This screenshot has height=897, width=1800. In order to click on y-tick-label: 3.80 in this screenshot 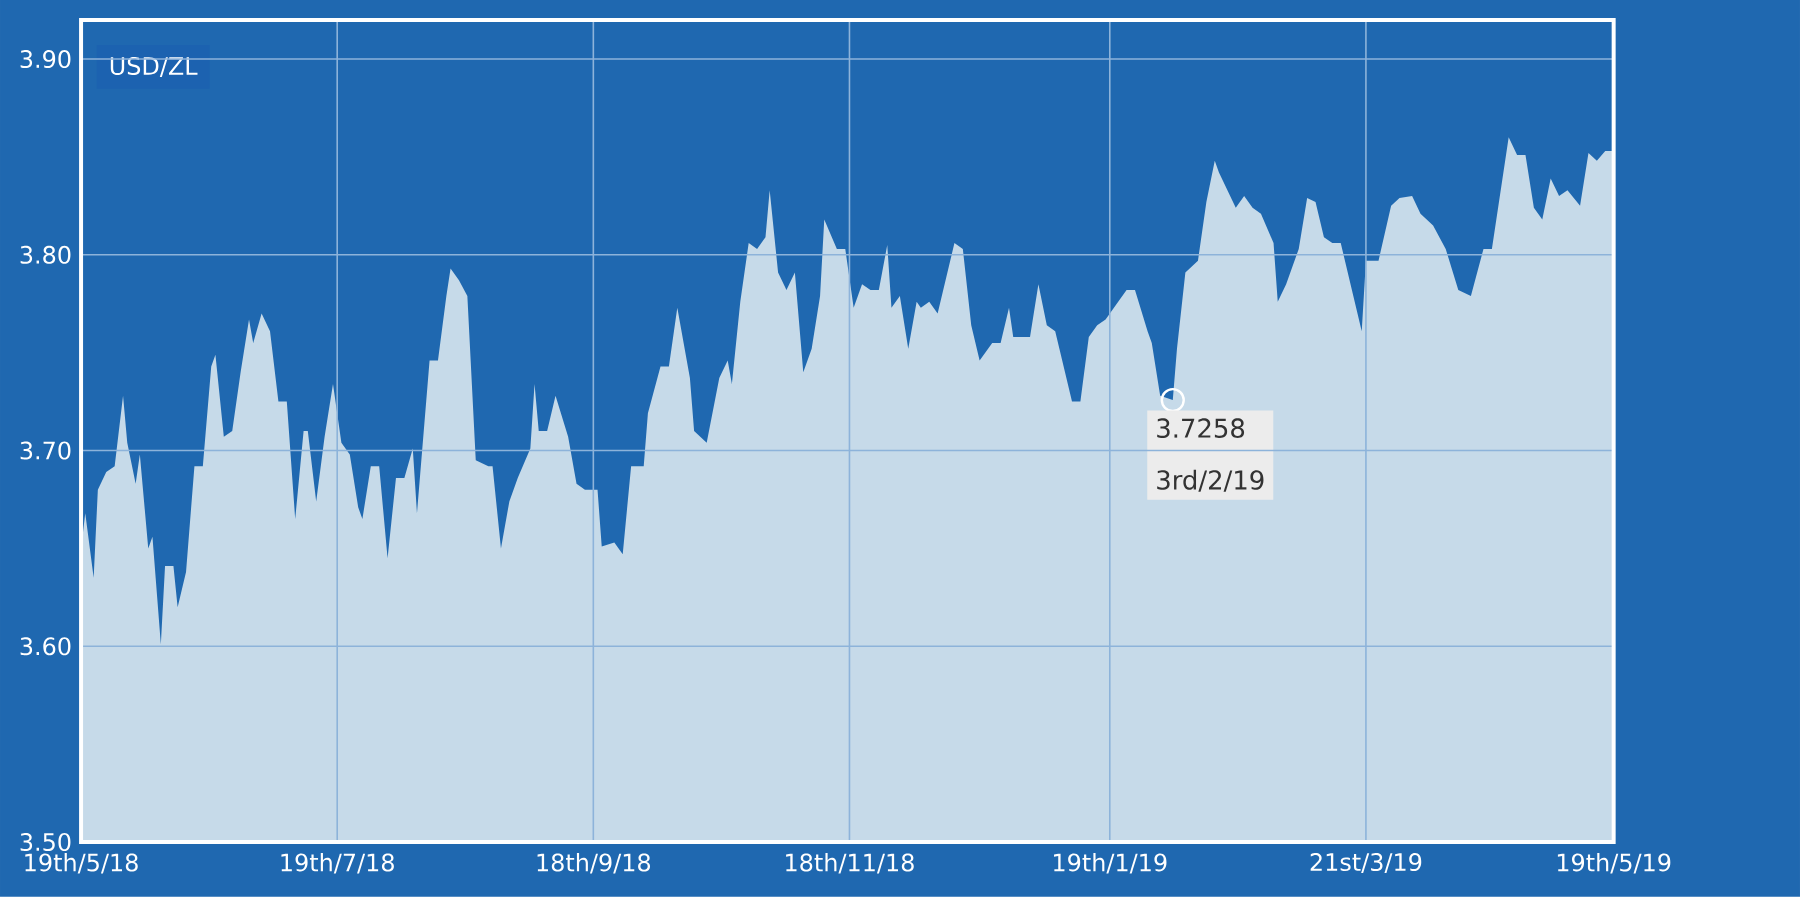, I will do `click(45, 254)`.